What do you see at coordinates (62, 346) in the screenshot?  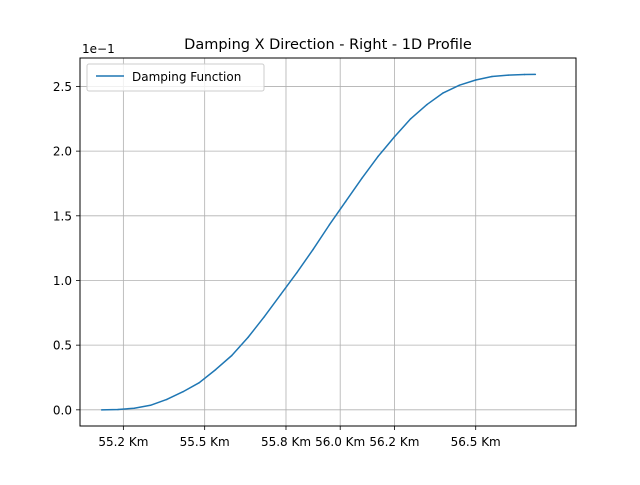 I see `y-tick-label: 0.5` at bounding box center [62, 346].